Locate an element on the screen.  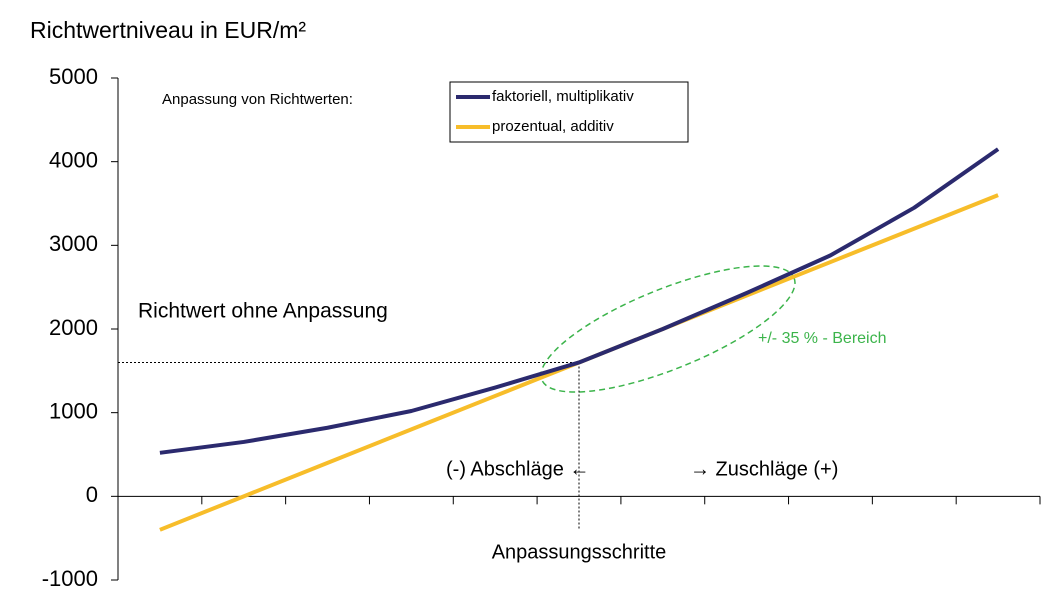
annotation: Richtwert ohne Anpassung is located at coordinates (263, 311).